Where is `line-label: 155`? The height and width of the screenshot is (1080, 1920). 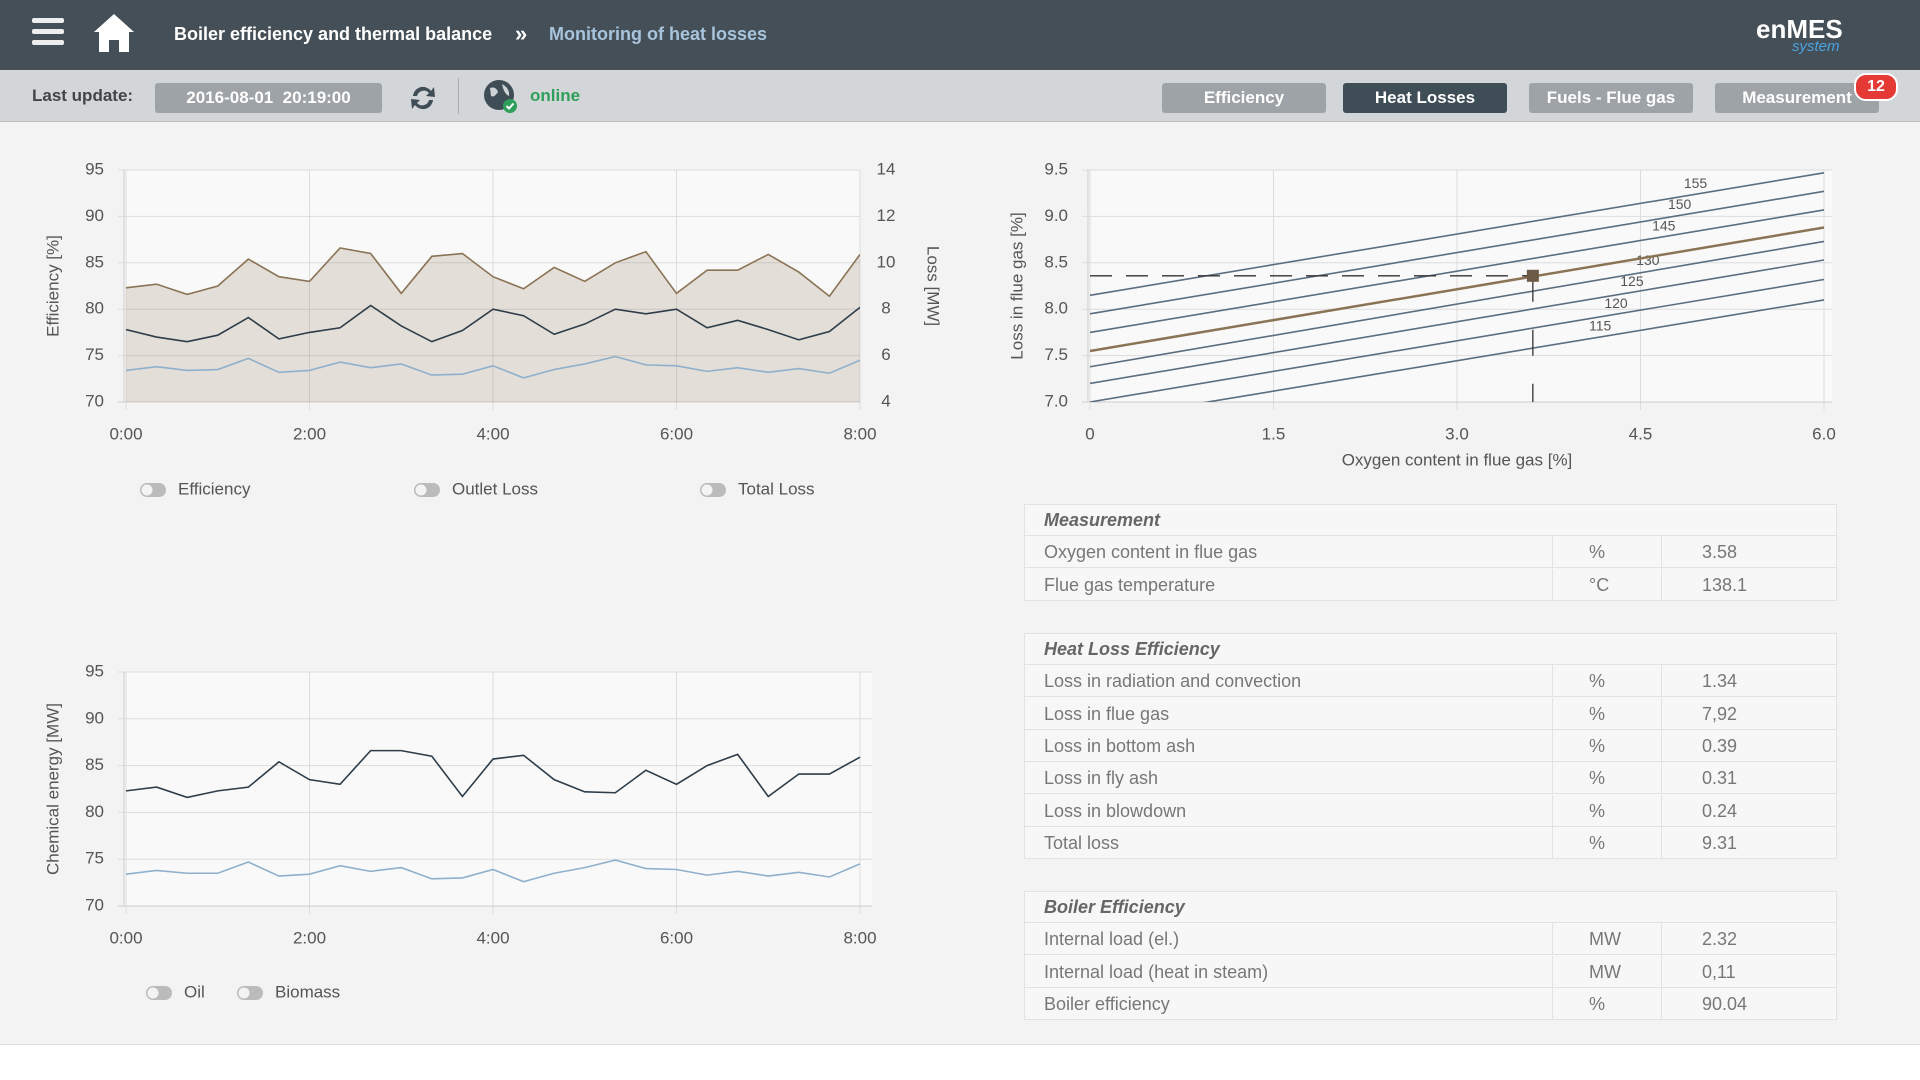 line-label: 155 is located at coordinates (1696, 183).